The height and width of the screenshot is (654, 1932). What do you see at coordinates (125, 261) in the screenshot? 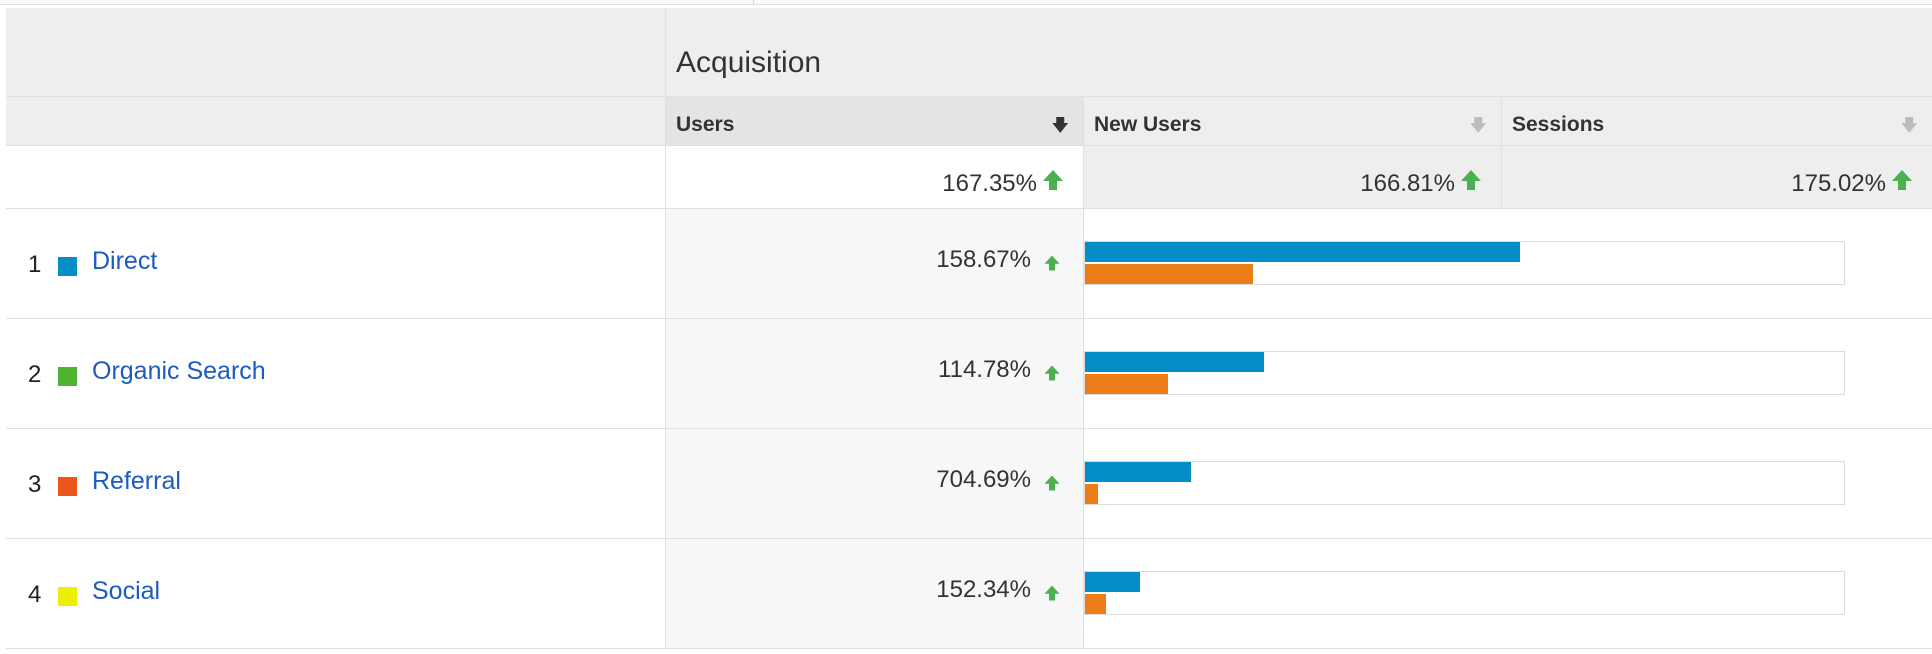
I see `channel-link-direct: Direct` at bounding box center [125, 261].